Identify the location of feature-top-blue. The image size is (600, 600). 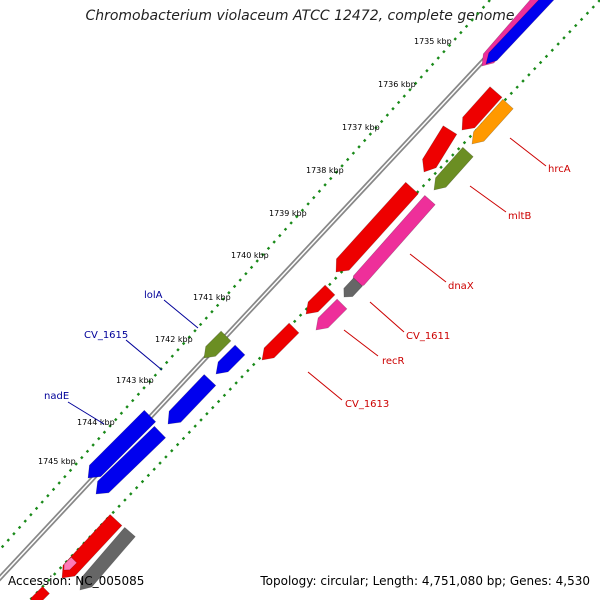
(520, 32).